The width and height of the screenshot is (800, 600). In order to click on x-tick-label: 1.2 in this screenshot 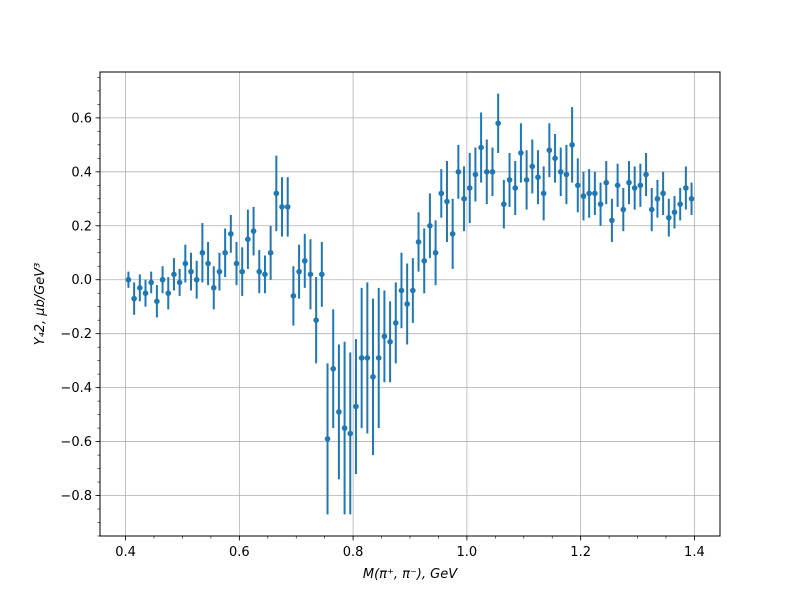, I will do `click(580, 552)`.